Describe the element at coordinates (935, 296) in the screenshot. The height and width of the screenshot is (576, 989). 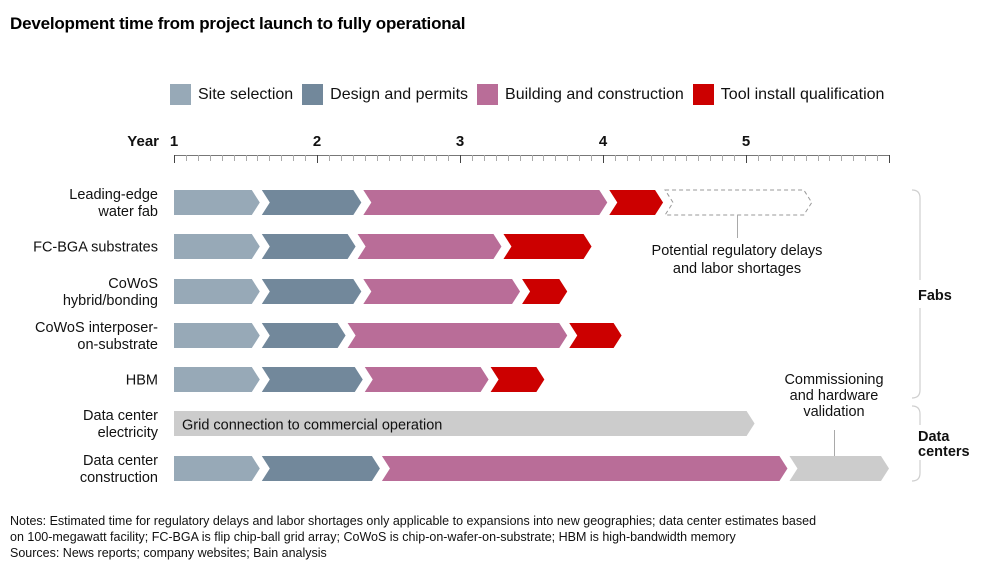
I see `group-label-fabs: Fabs` at that location.